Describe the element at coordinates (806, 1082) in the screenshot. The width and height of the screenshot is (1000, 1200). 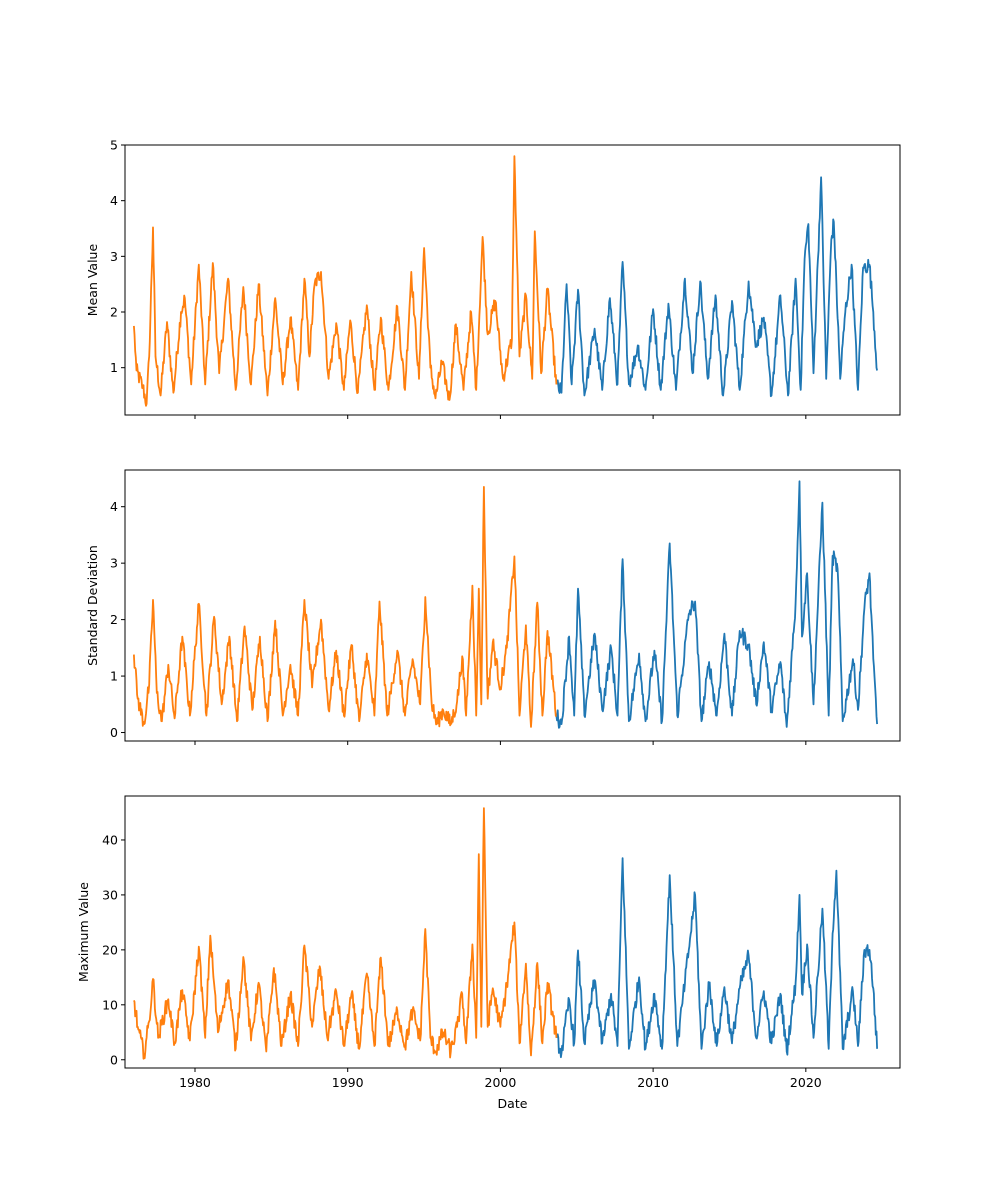
I see `x-tick-label: 2020` at that location.